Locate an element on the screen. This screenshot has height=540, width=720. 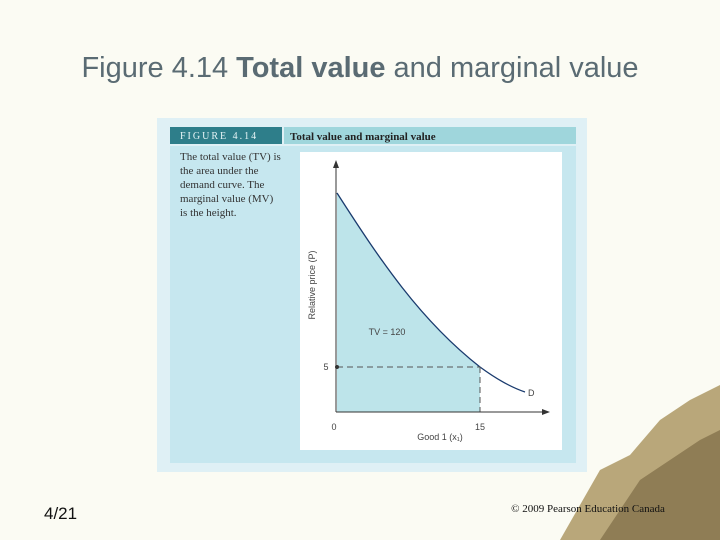
x-axis-label: Good 1 (x₁) is located at coordinates (440, 437).